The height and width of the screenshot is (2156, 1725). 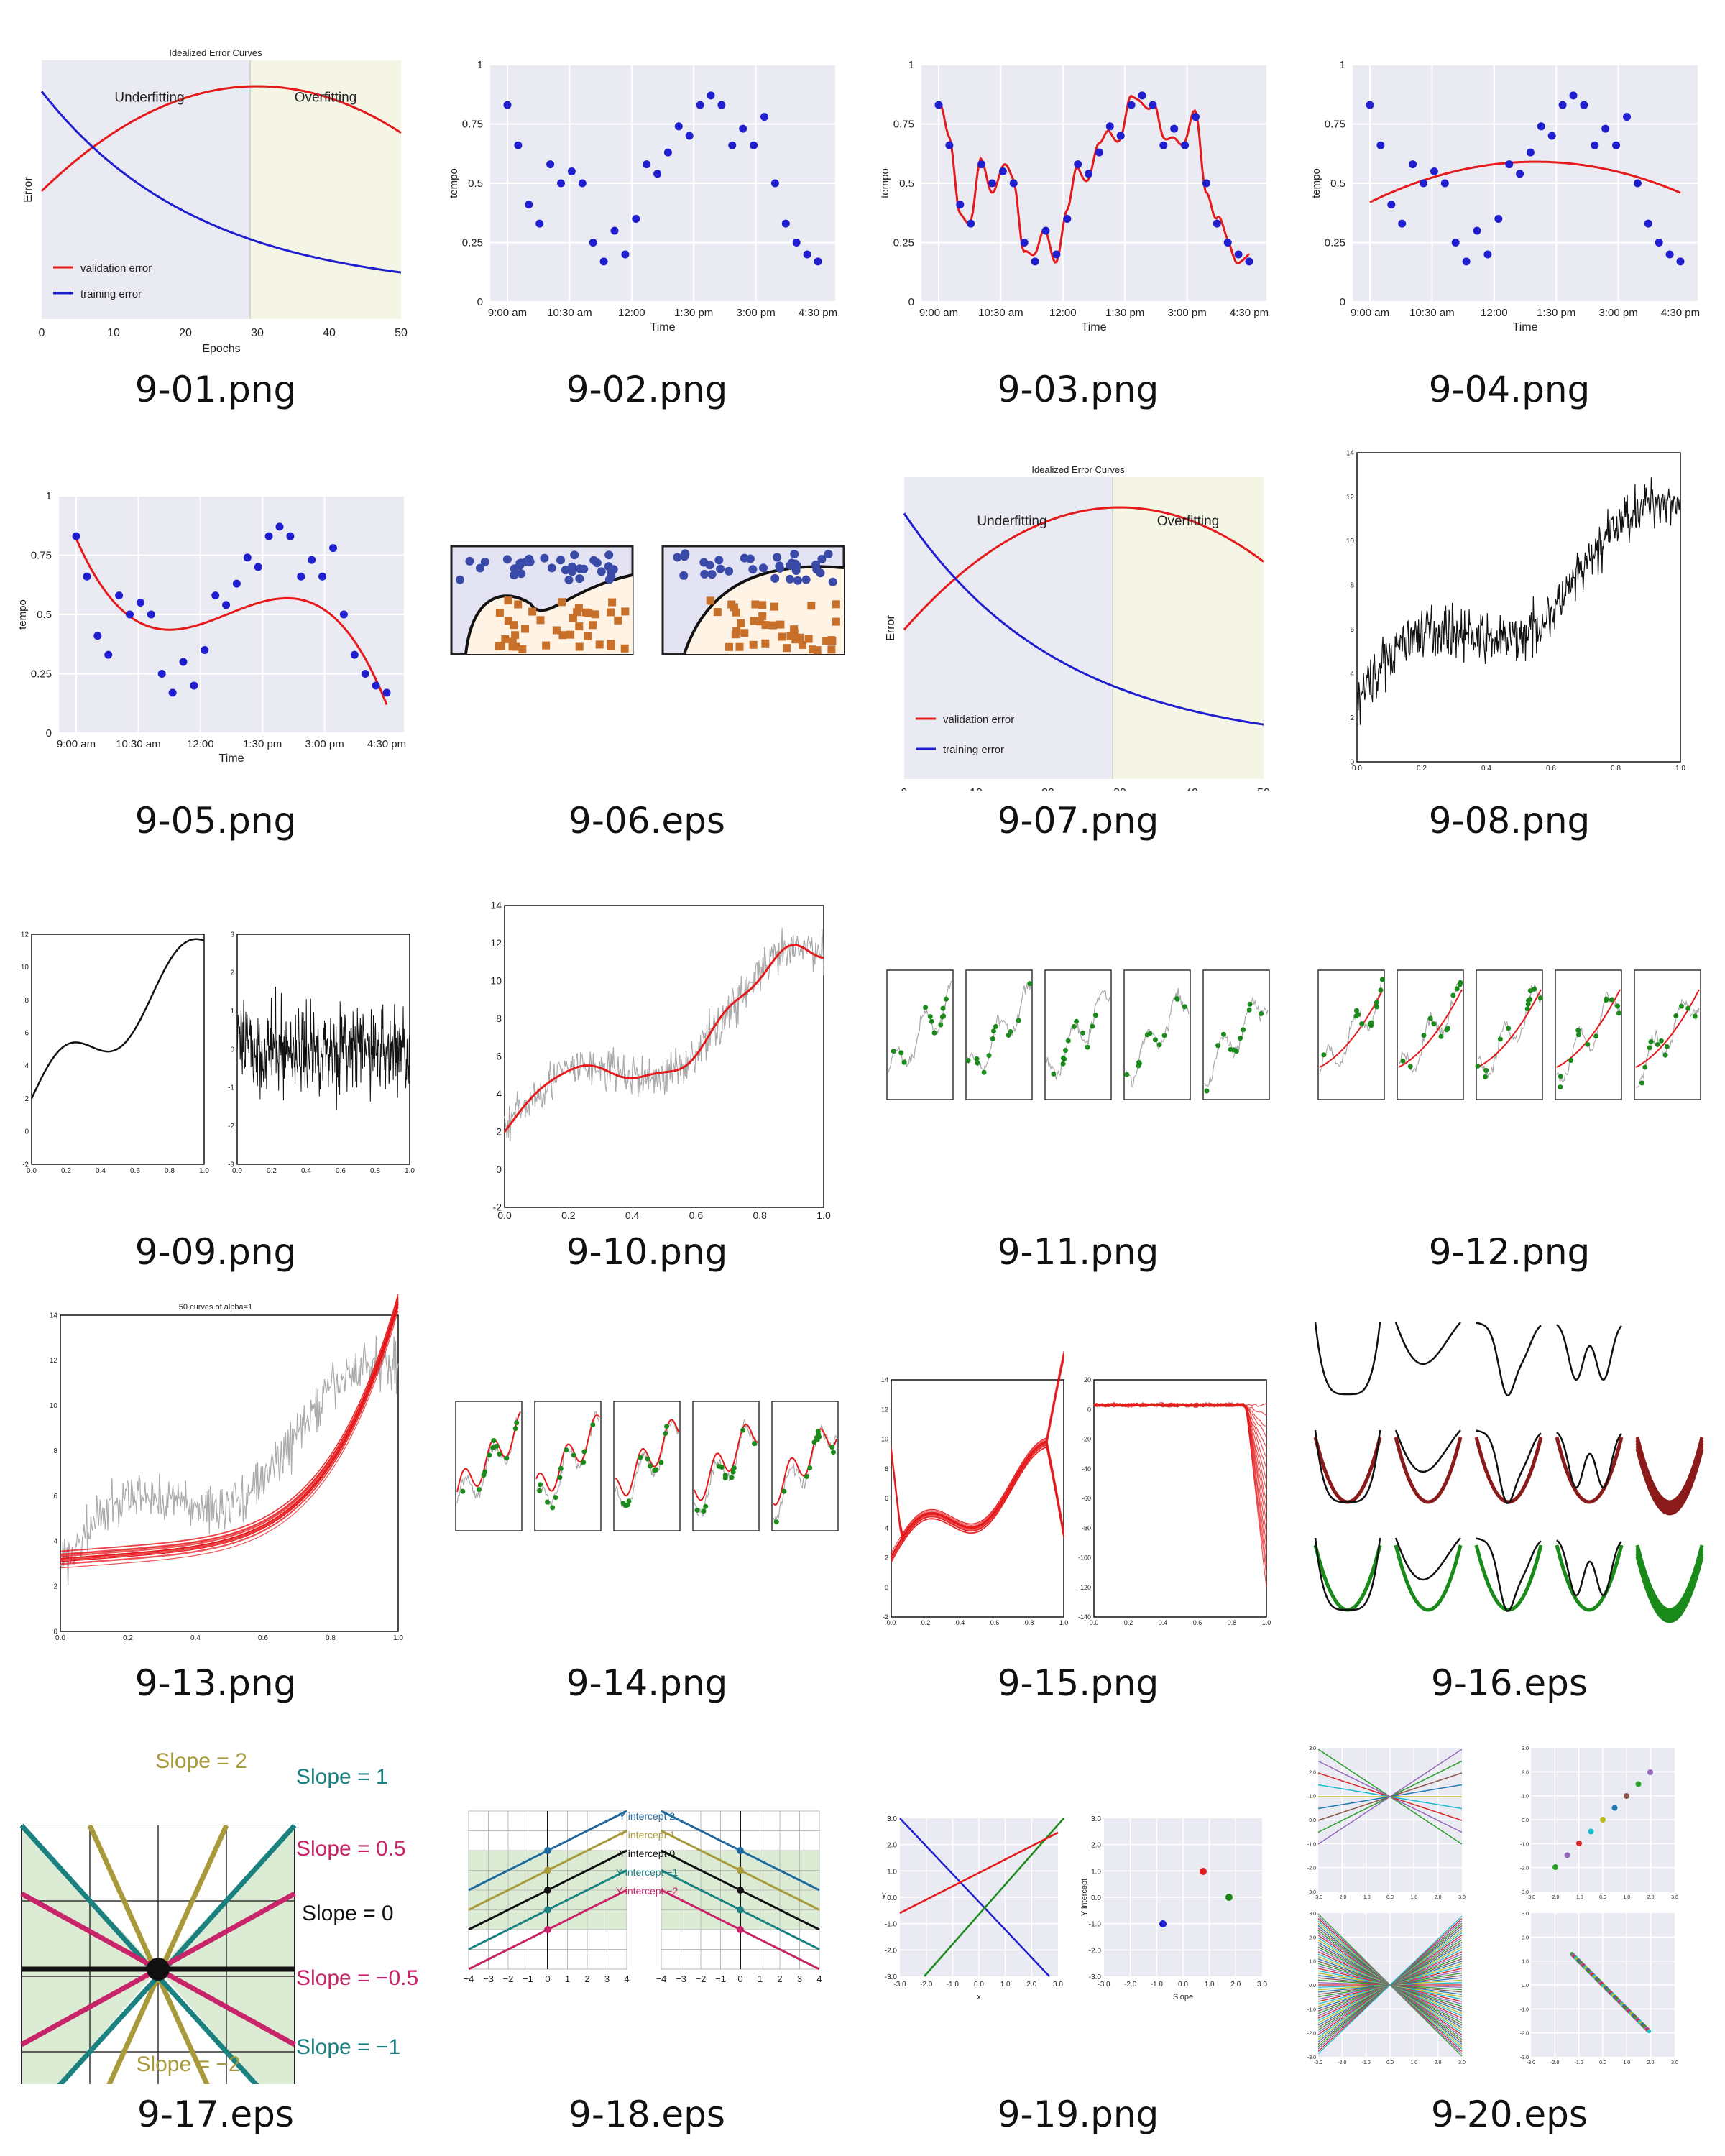 I want to click on thumbnail-item: 9-16.eps, so click(x=1509, y=1510).